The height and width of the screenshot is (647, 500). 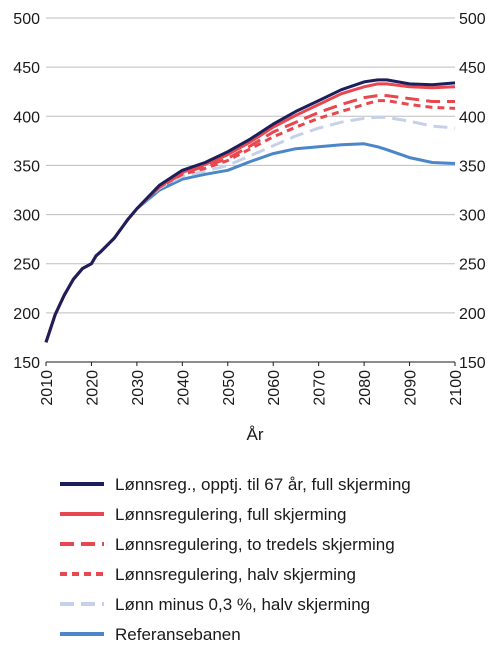 What do you see at coordinates (472, 68) in the screenshot?
I see `y-tick-label-right: 450` at bounding box center [472, 68].